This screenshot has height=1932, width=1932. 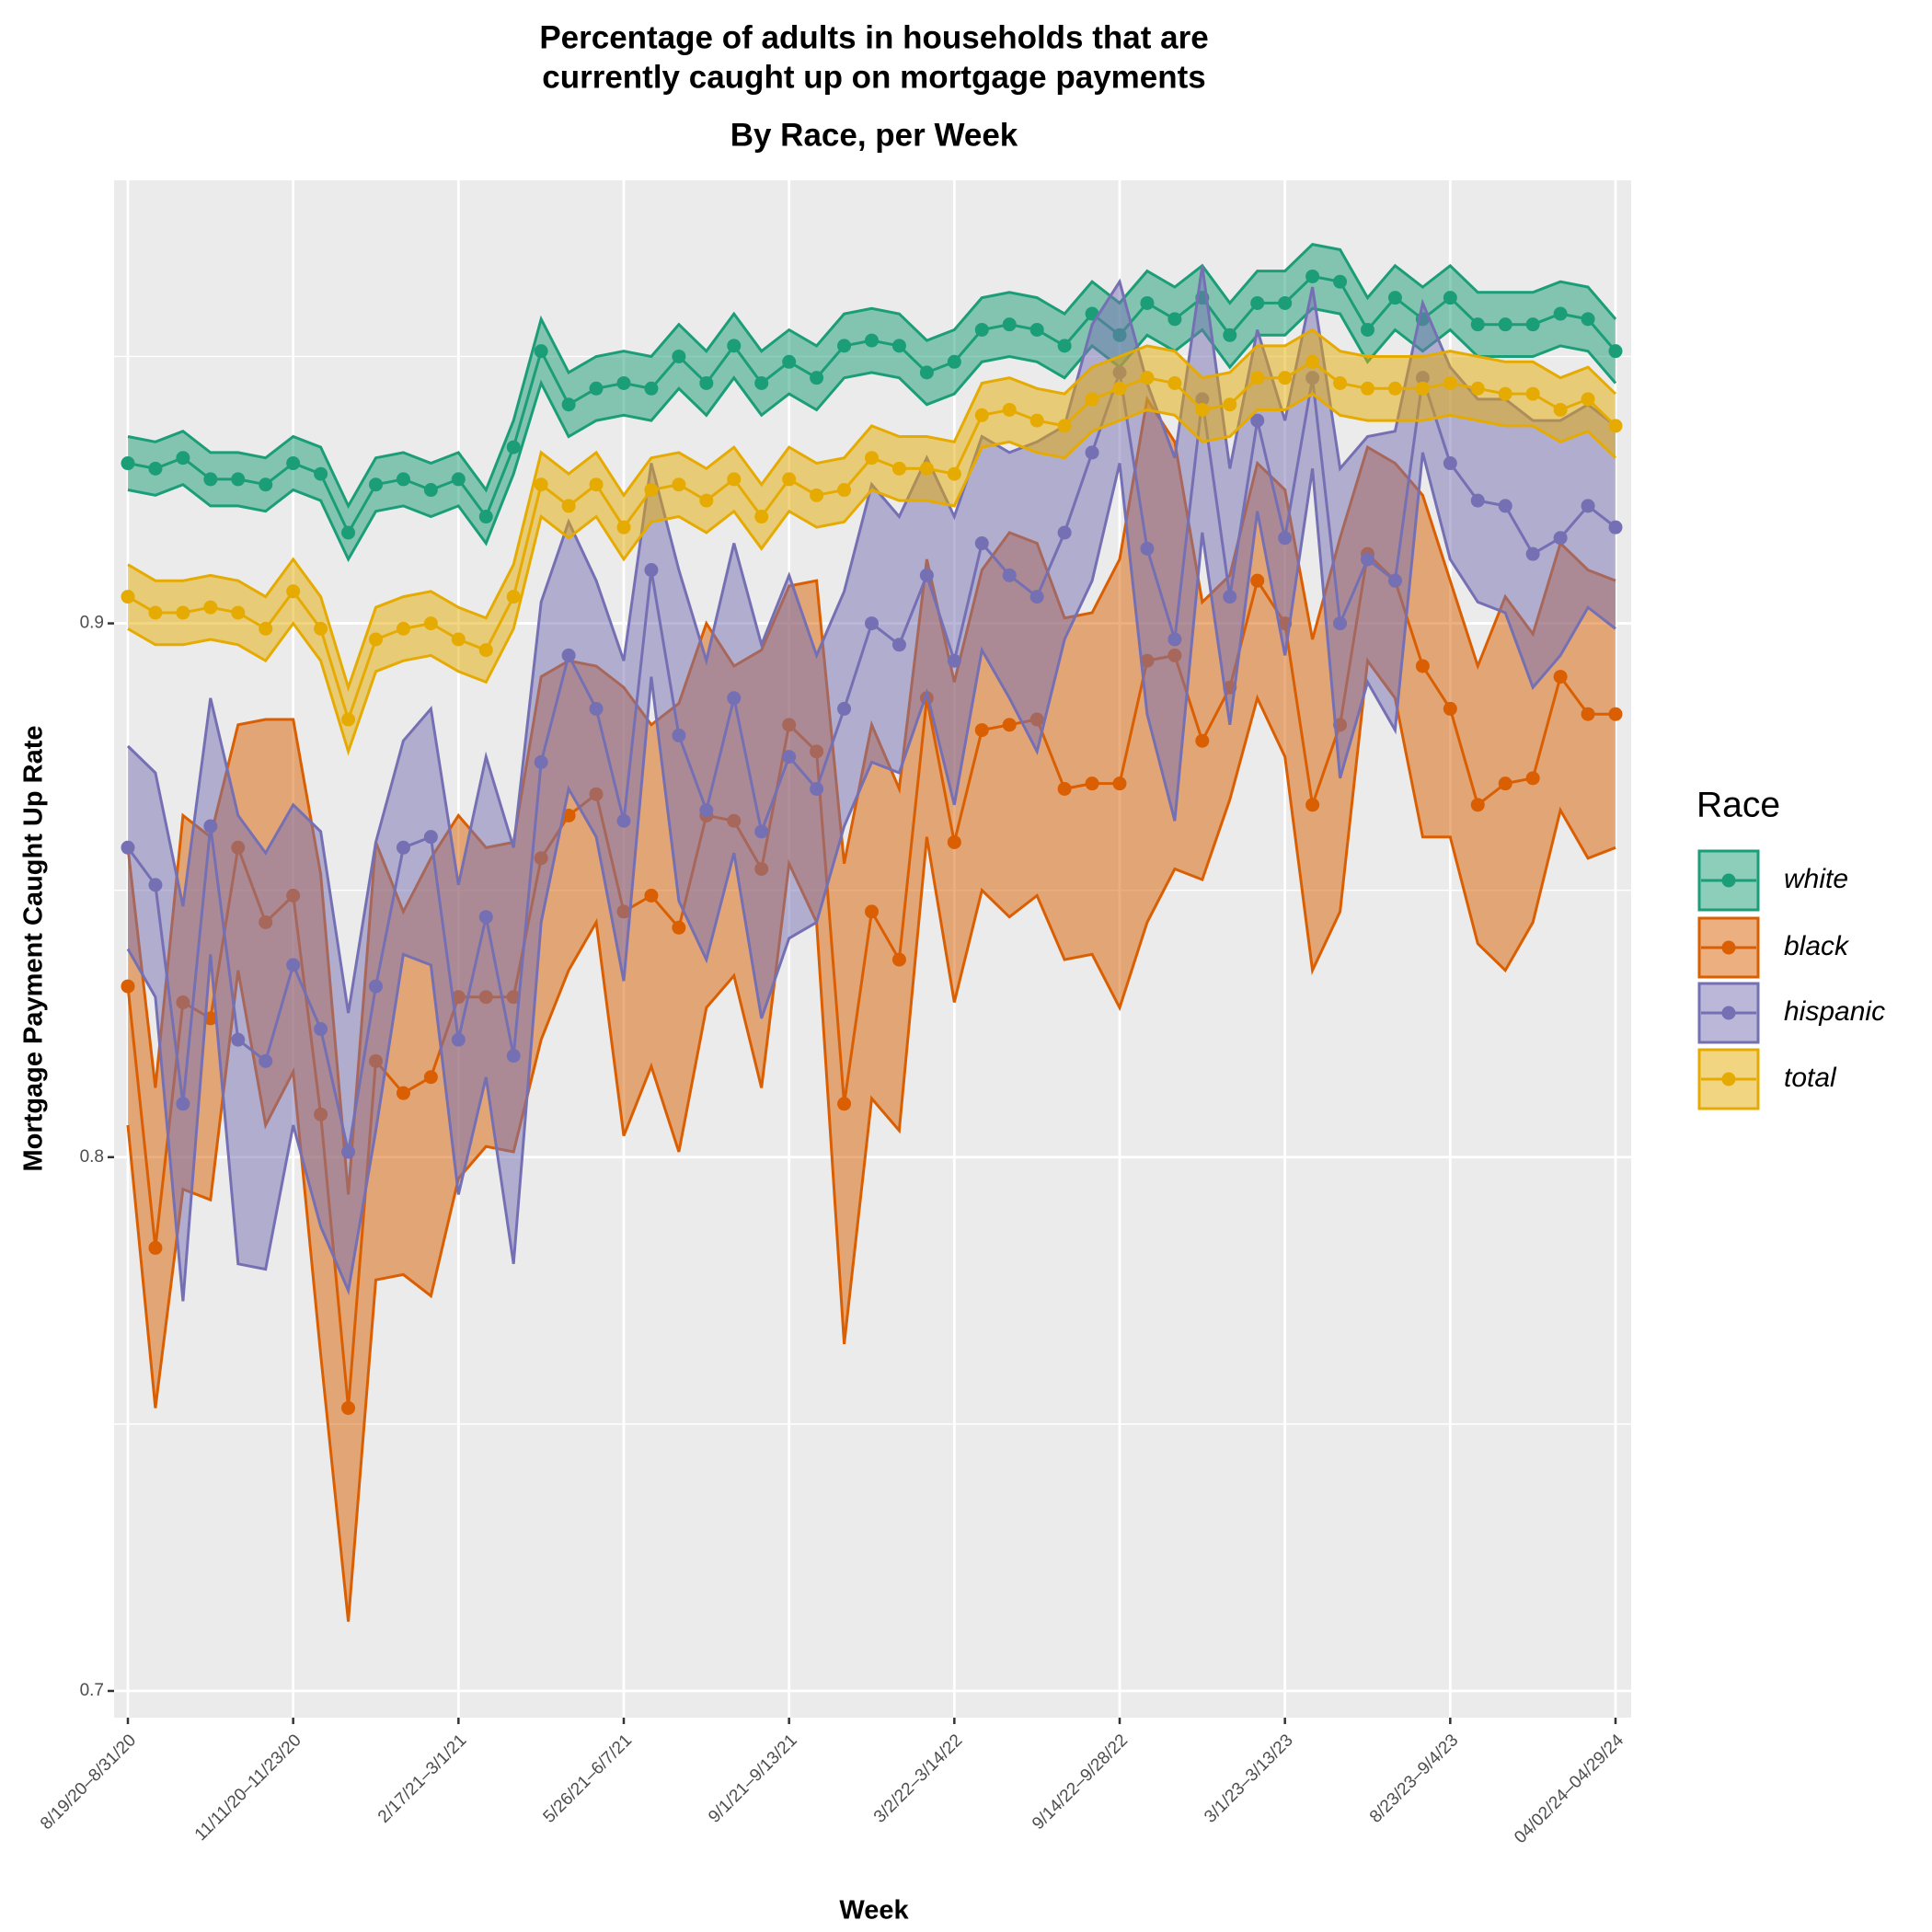 What do you see at coordinates (92, 1157) in the screenshot?
I see `y-tick-label: 0.8` at bounding box center [92, 1157].